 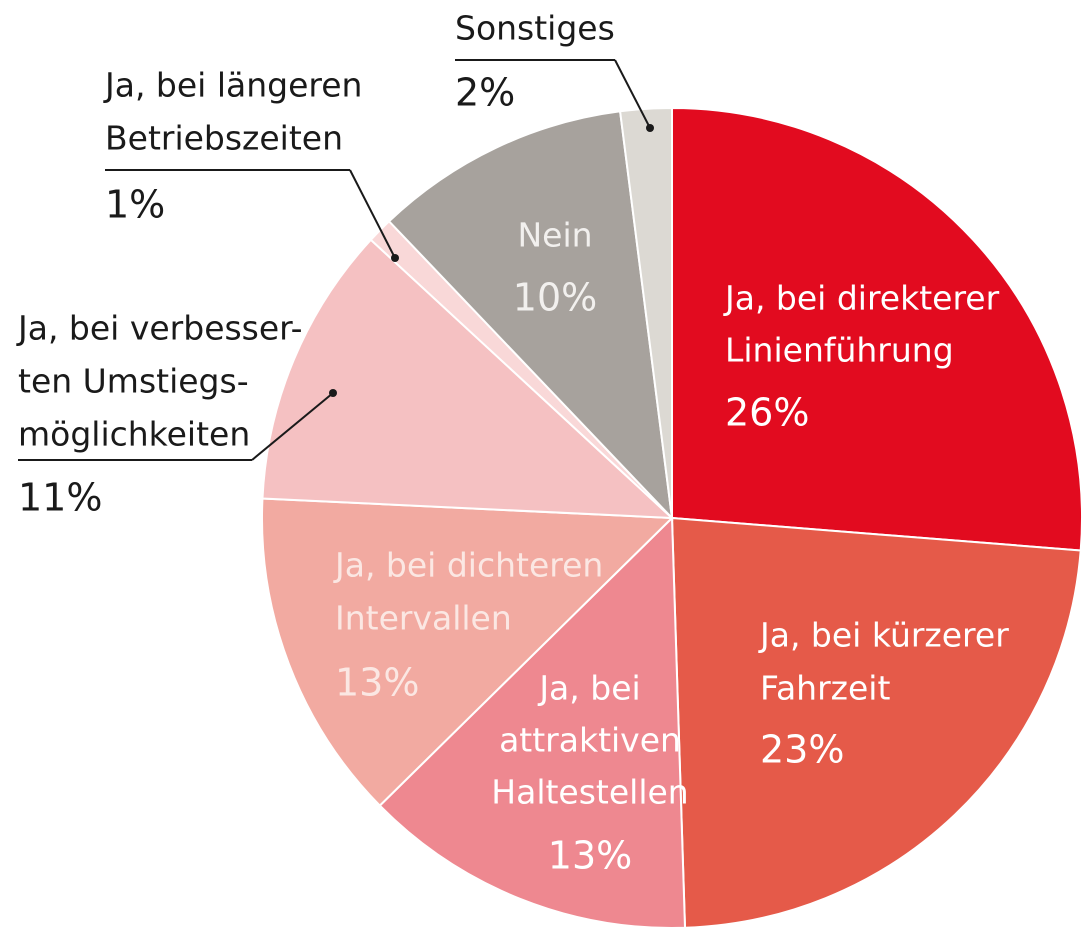 What do you see at coordinates (802, 750) in the screenshot?
I see `value-label: 23%` at bounding box center [802, 750].